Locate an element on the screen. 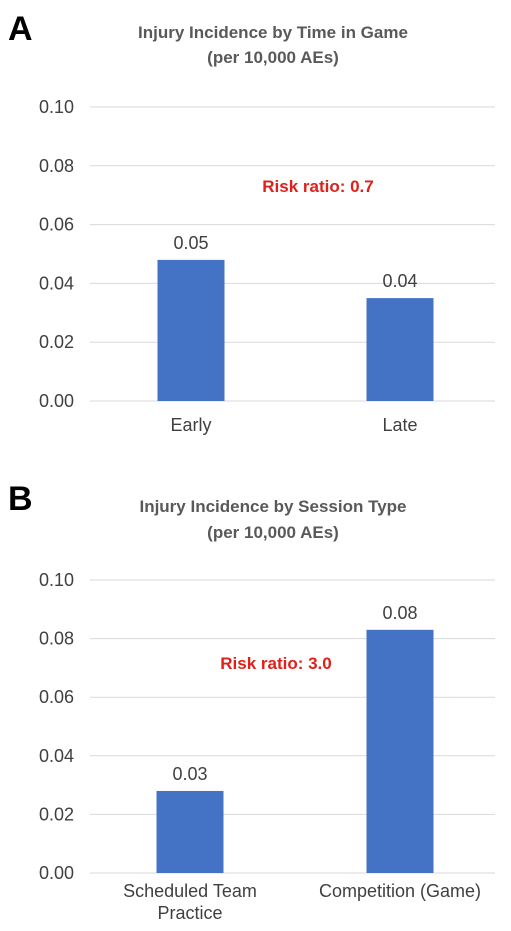  risk-ratio-annotation: Risk ratio: 3.0 is located at coordinates (276, 663).